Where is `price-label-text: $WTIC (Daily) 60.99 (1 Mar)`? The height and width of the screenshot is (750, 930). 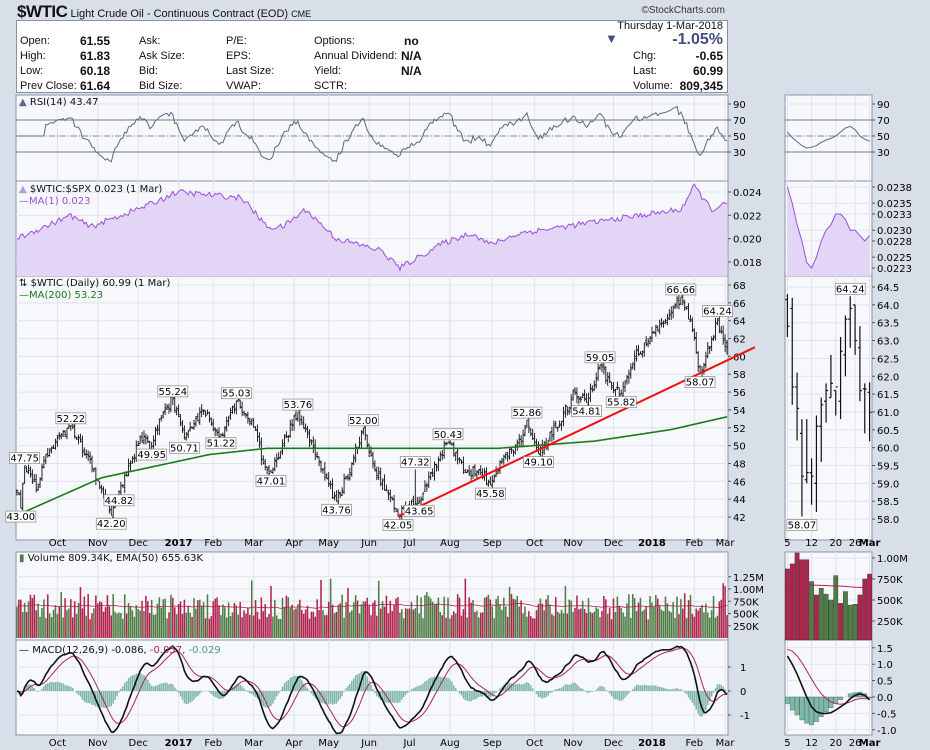 price-label-text: $WTIC (Daily) 60.99 (1 Mar) is located at coordinates (100, 283).